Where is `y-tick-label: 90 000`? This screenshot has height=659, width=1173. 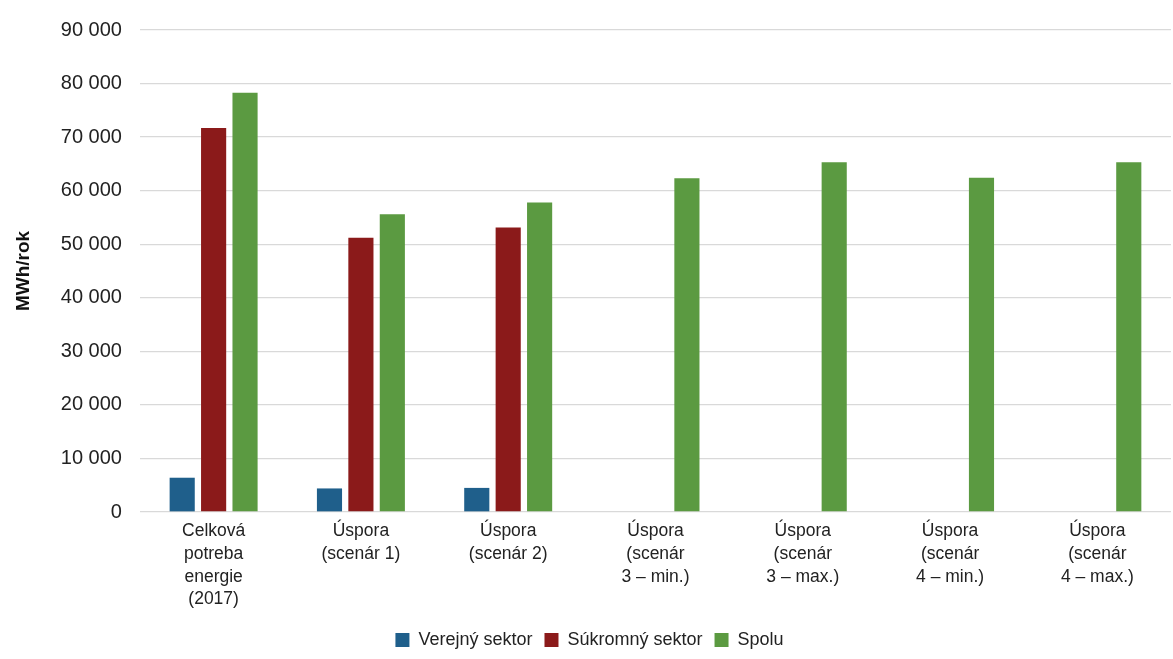 y-tick-label: 90 000 is located at coordinates (91, 28).